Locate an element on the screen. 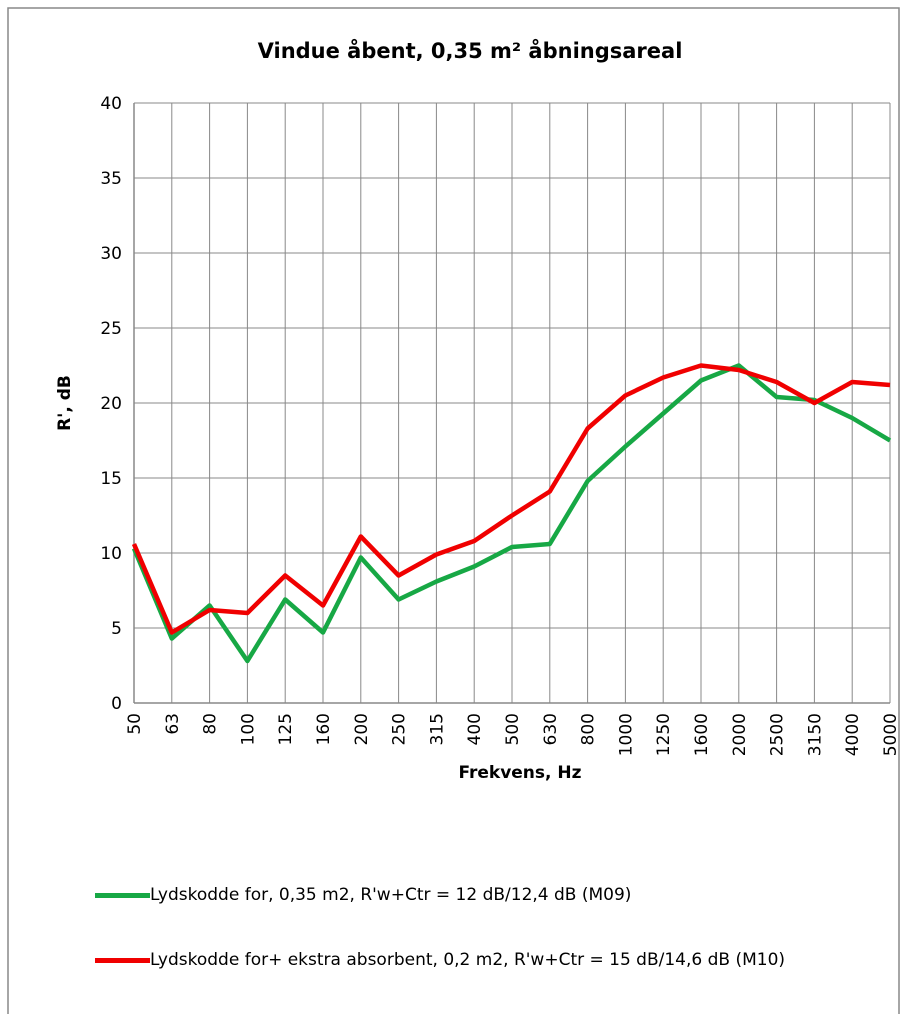 This screenshot has height=1014, width=907. x-tick-label: 630 is located at coordinates (551, 729).